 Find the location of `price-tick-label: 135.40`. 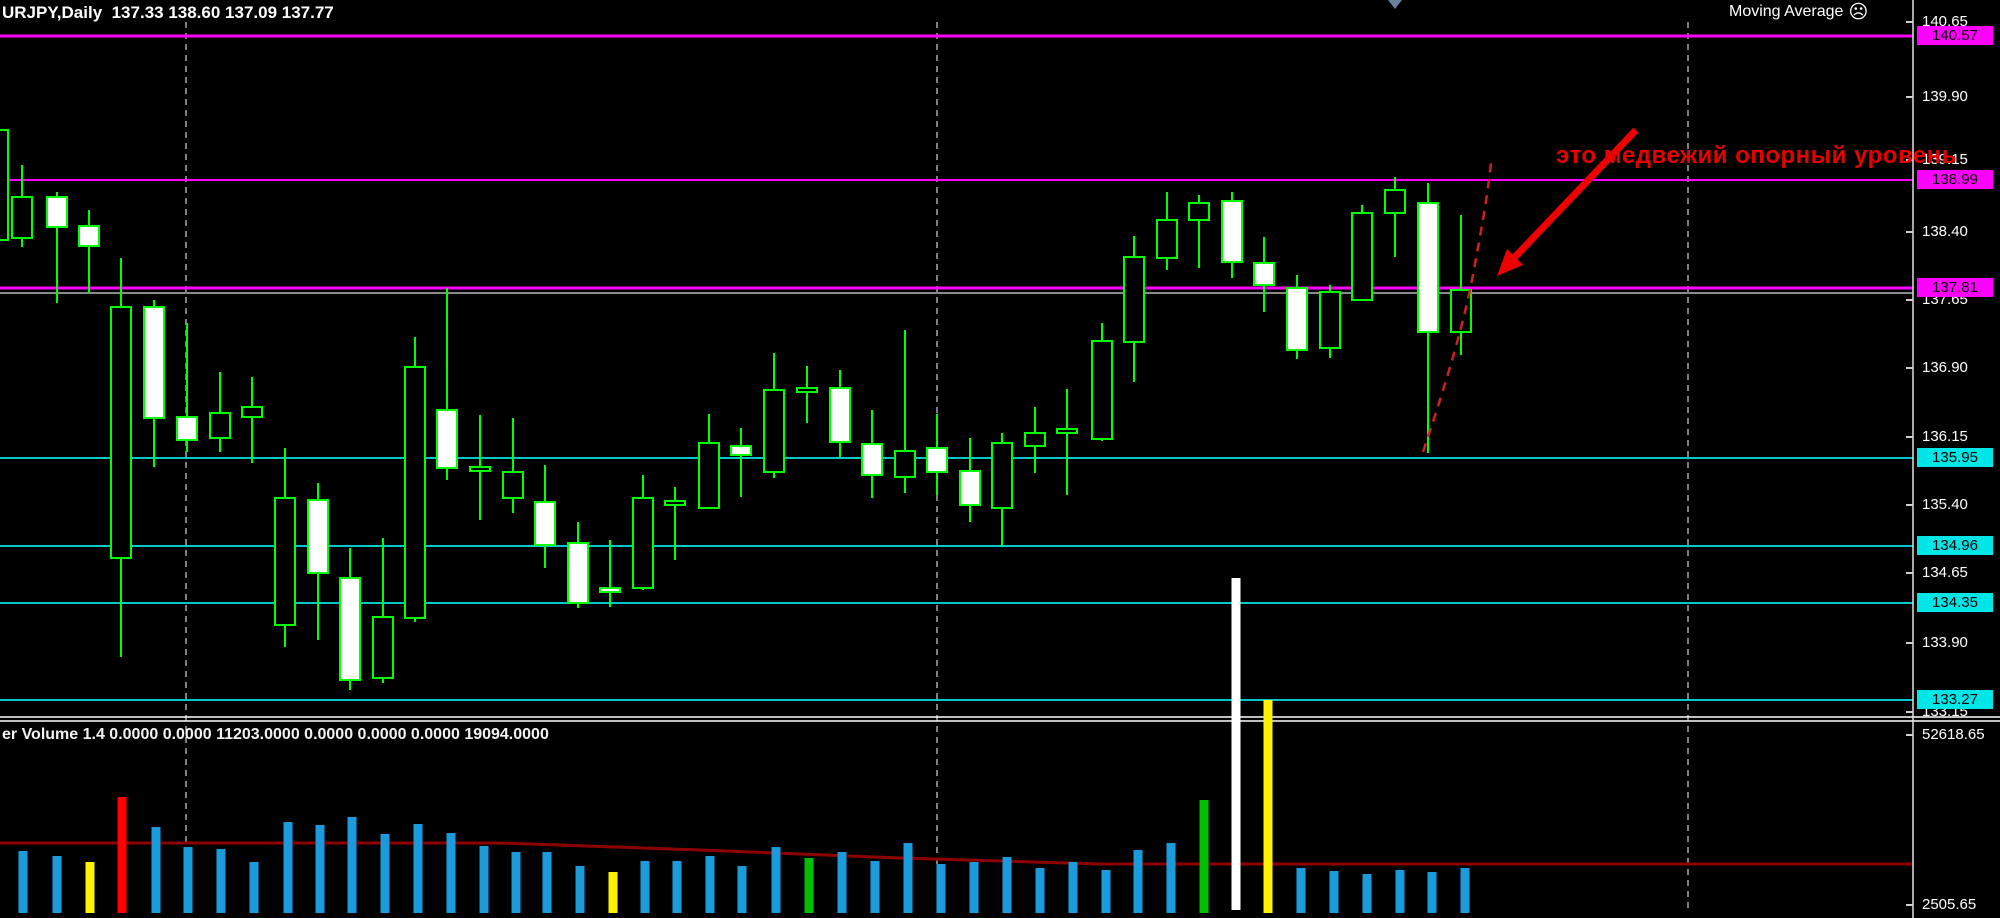

price-tick-label: 135.40 is located at coordinates (1945, 504).